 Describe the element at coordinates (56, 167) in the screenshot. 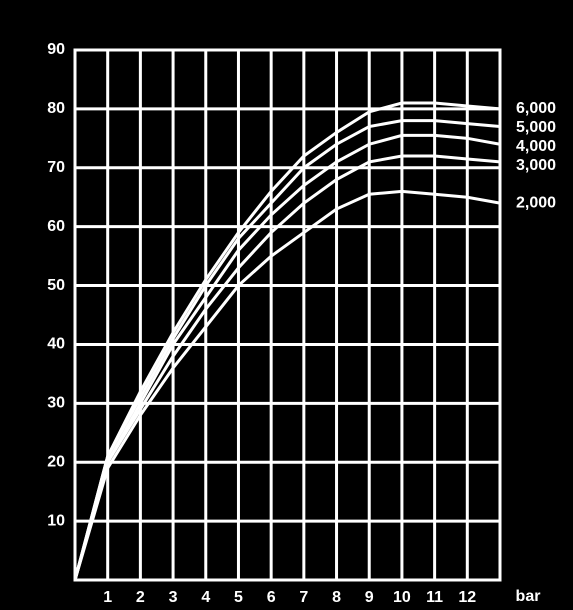

I see `y-tick-label: 70` at that location.